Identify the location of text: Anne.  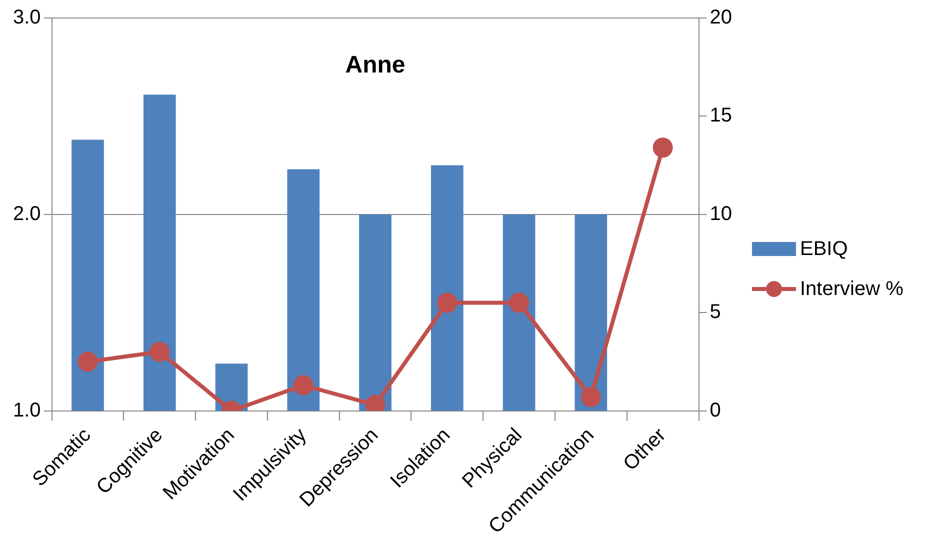
(375, 65).